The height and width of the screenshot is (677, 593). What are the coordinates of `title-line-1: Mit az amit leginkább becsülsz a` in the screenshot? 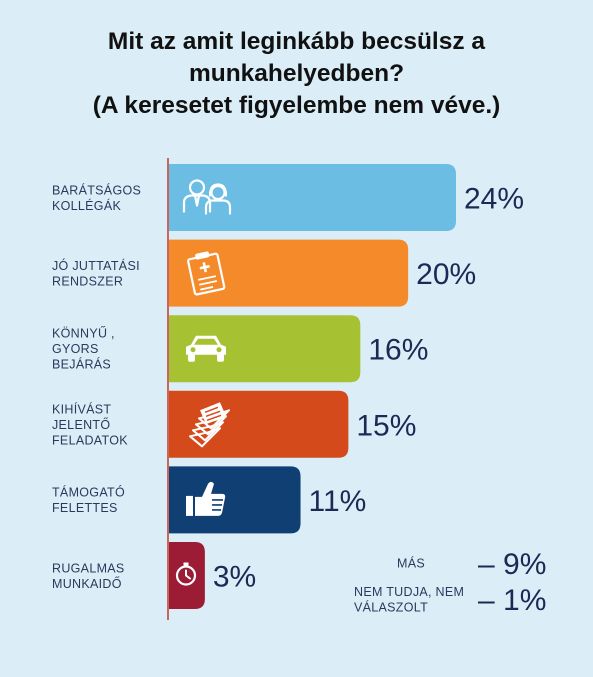 It's located at (296, 41).